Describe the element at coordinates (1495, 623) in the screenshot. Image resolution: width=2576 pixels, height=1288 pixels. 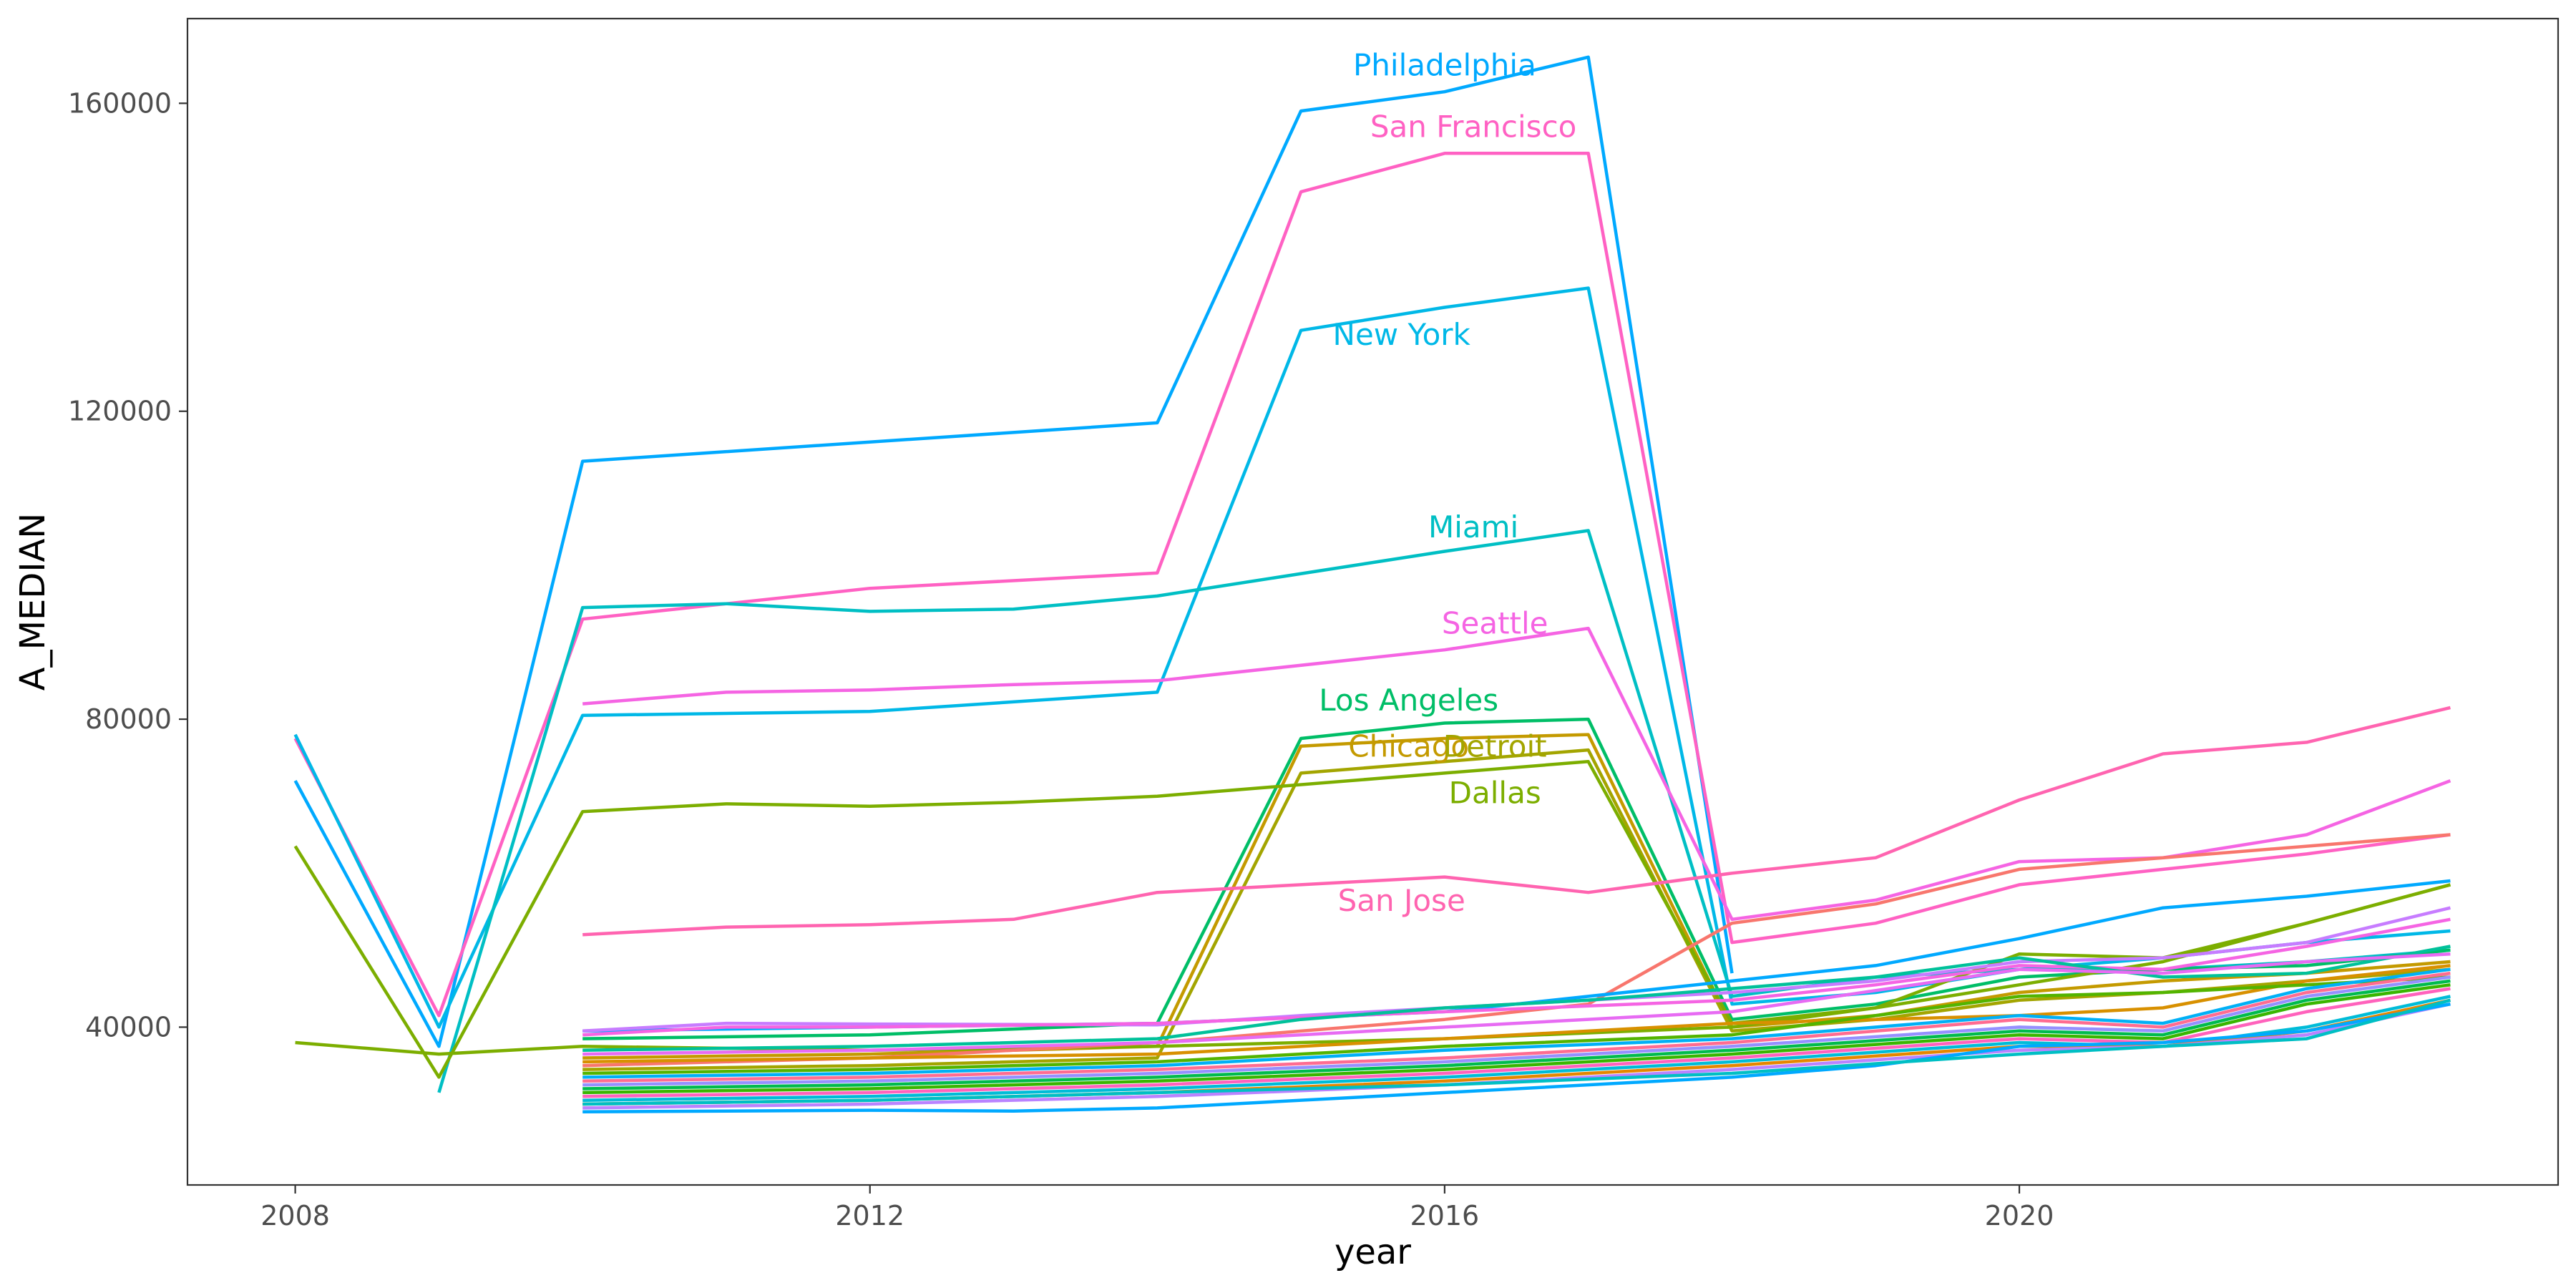
I see `label-seattle: Seattle` at that location.